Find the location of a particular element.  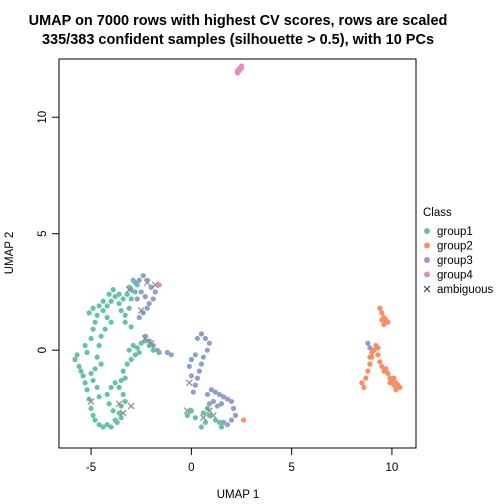

x-tick-label: 5 is located at coordinates (291, 468).